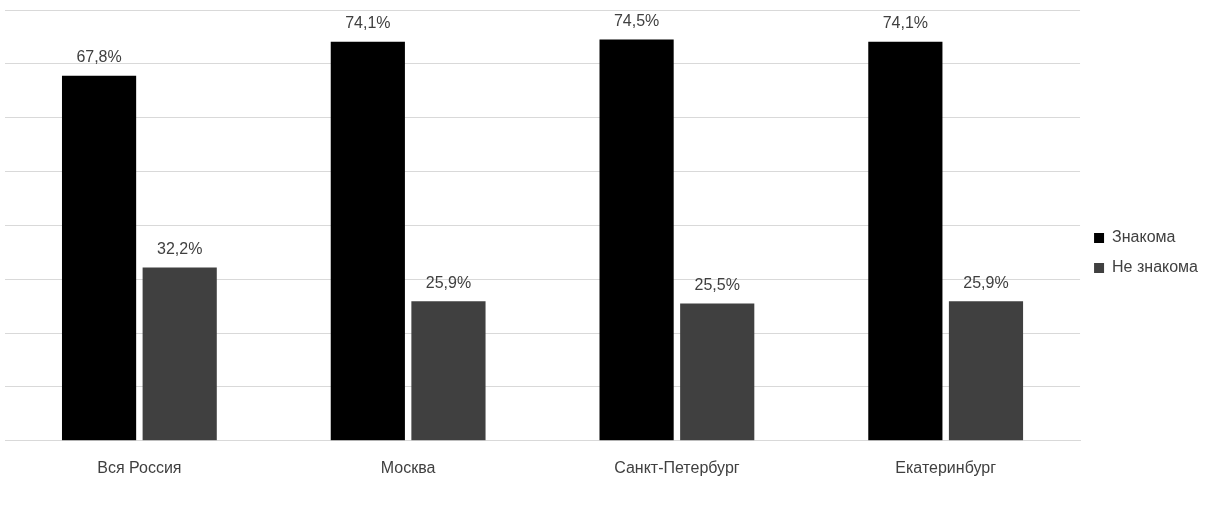 This screenshot has height=506, width=1218. What do you see at coordinates (946, 467) in the screenshot?
I see `x-tick-label: Екатеринбург` at bounding box center [946, 467].